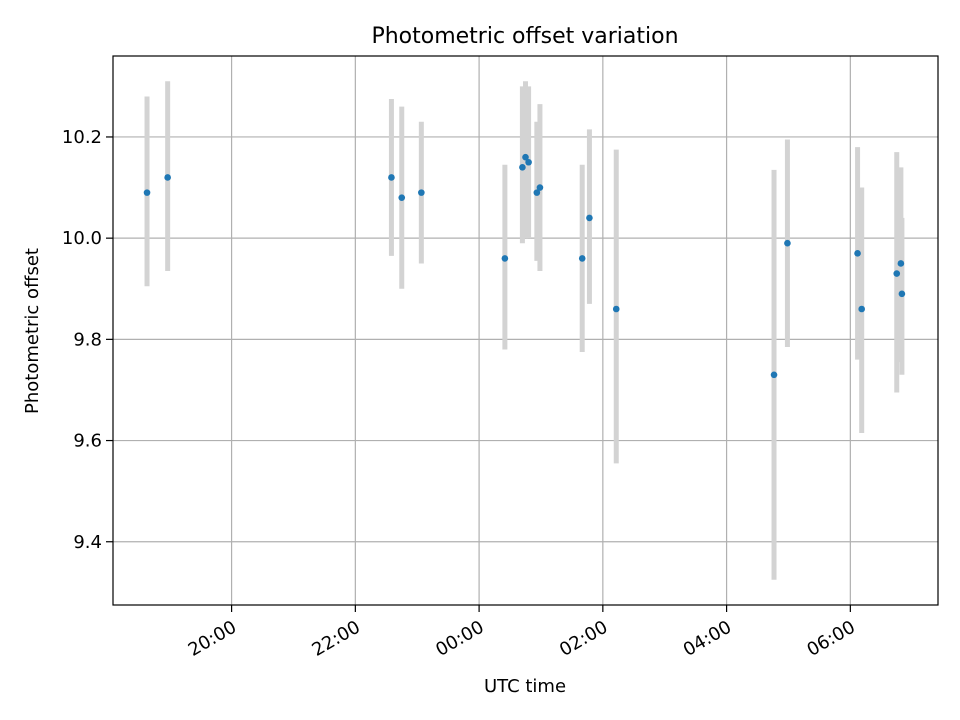  What do you see at coordinates (459, 639) in the screenshot?
I see `x-tick-label: 00:00` at bounding box center [459, 639].